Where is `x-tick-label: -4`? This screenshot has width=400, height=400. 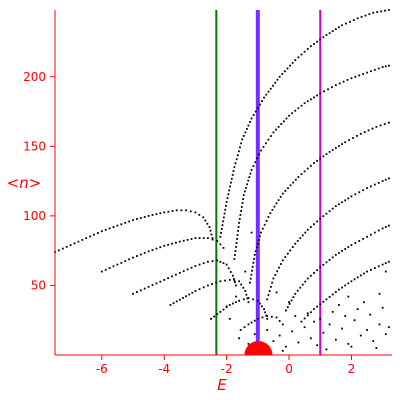
x-tick-label: -4 is located at coordinates (164, 369).